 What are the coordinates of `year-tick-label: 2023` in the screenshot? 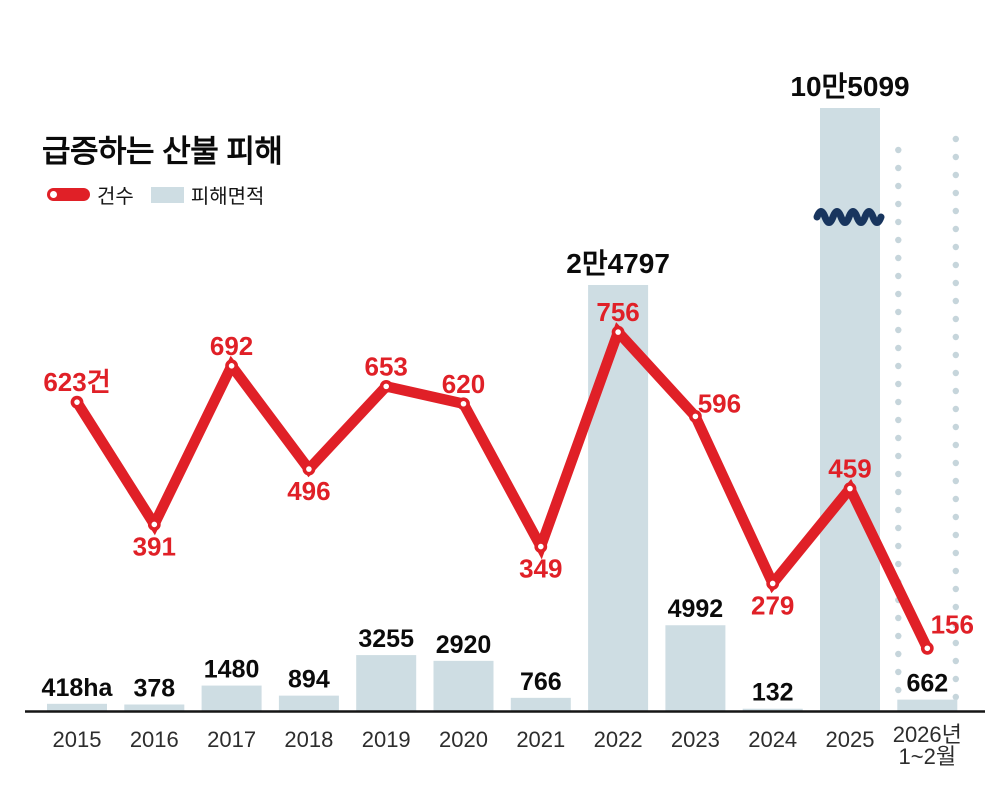 It's located at (695, 739).